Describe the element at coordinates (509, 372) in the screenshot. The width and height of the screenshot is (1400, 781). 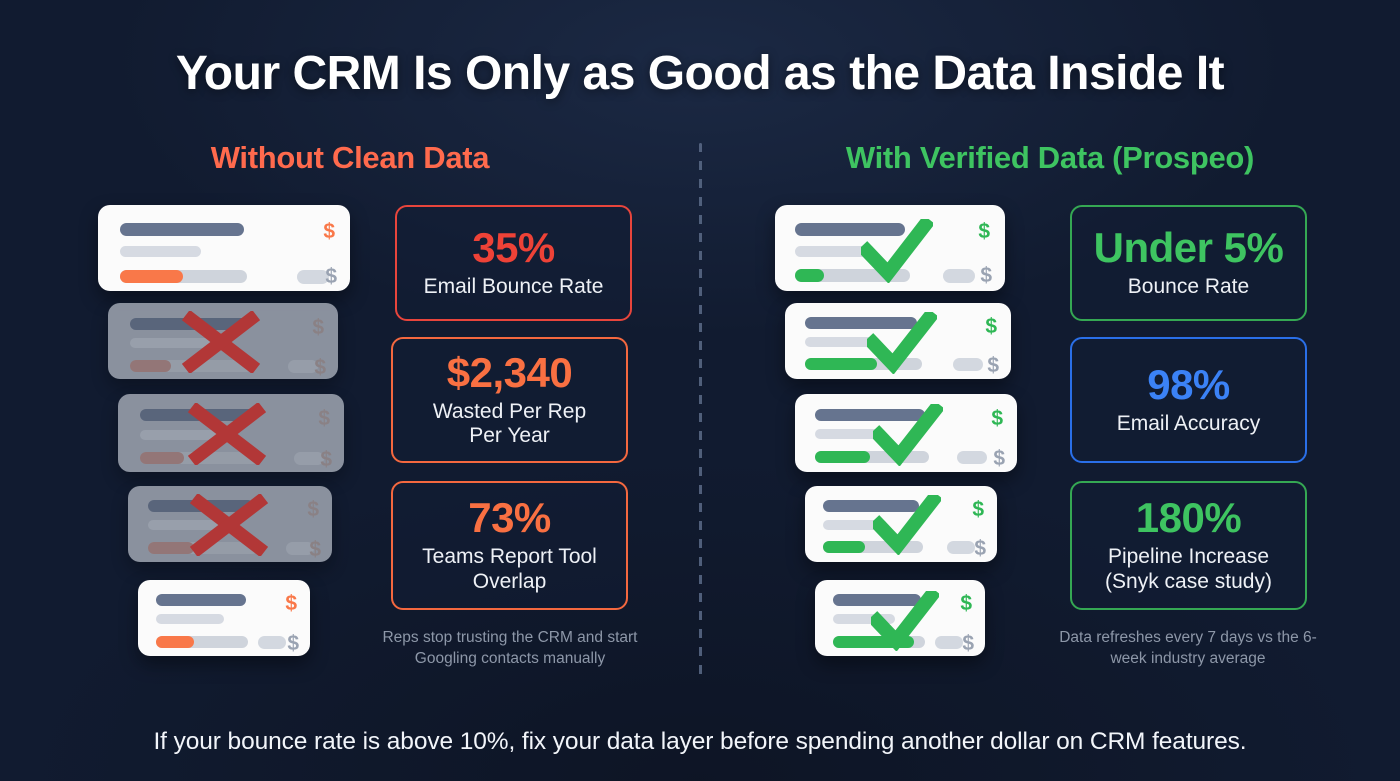
I see `stat-value: $2,340` at that location.